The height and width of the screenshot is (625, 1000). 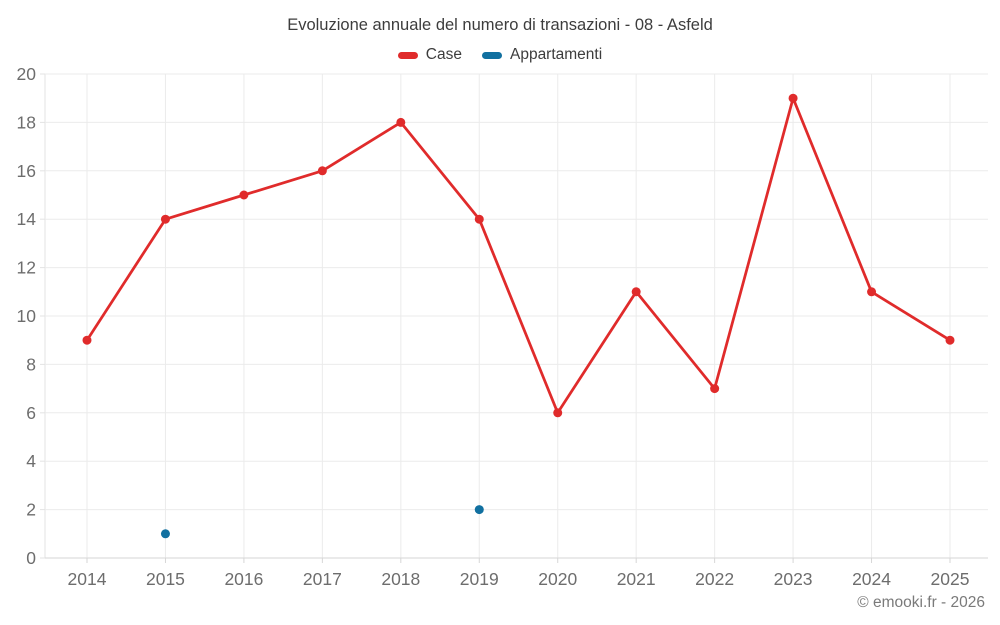 I want to click on legend-item-label: Case, so click(x=443, y=54).